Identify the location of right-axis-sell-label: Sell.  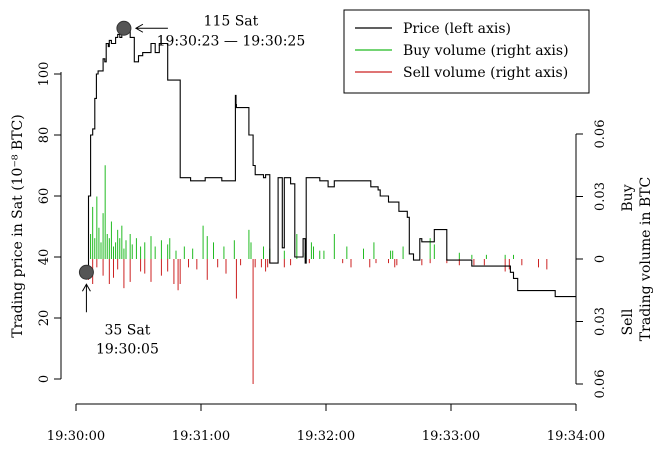
(628, 321).